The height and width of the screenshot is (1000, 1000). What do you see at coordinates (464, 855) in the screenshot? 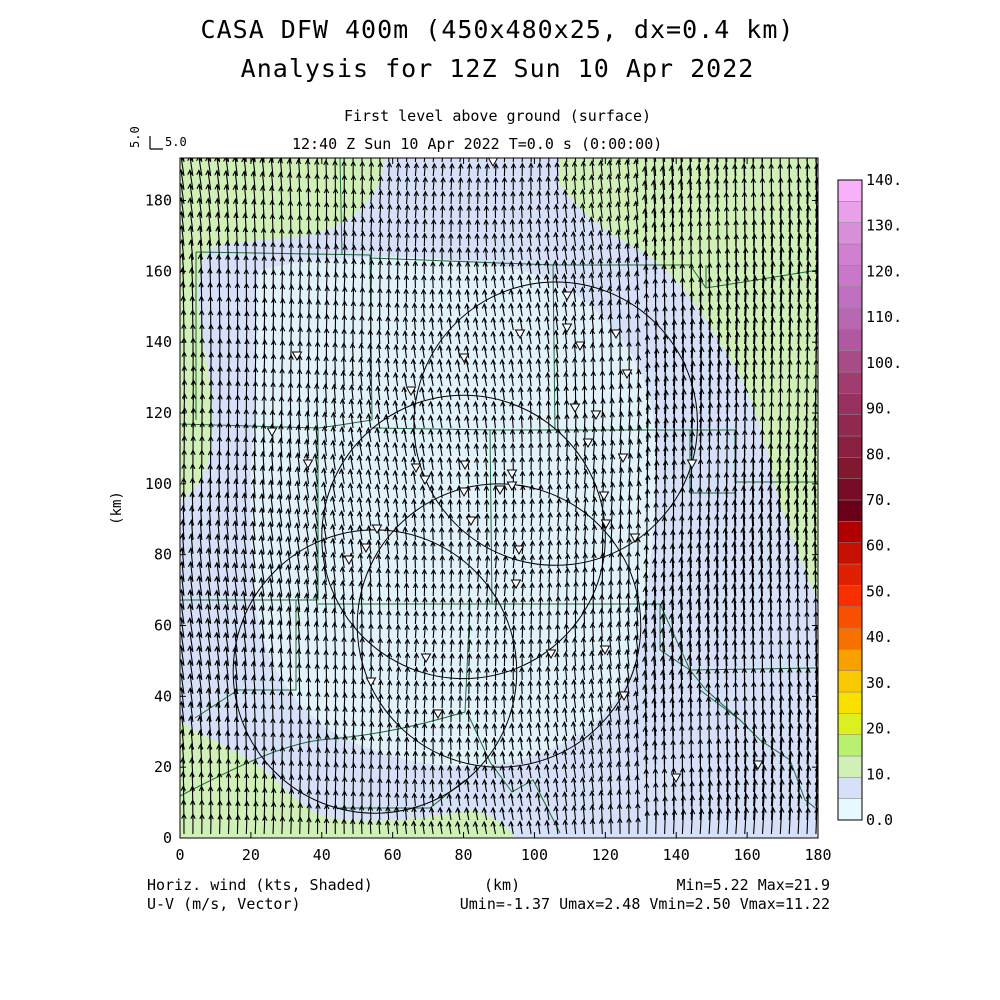
I see `x-tick-label: 80` at bounding box center [464, 855].